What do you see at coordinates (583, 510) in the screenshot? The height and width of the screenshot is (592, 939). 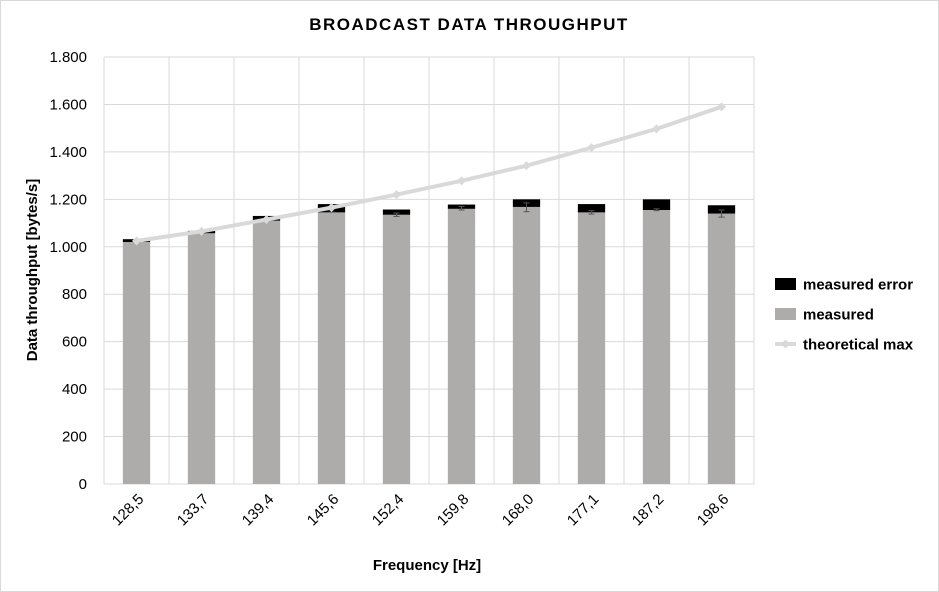 I see `x-tick-label: 177,1` at bounding box center [583, 510].